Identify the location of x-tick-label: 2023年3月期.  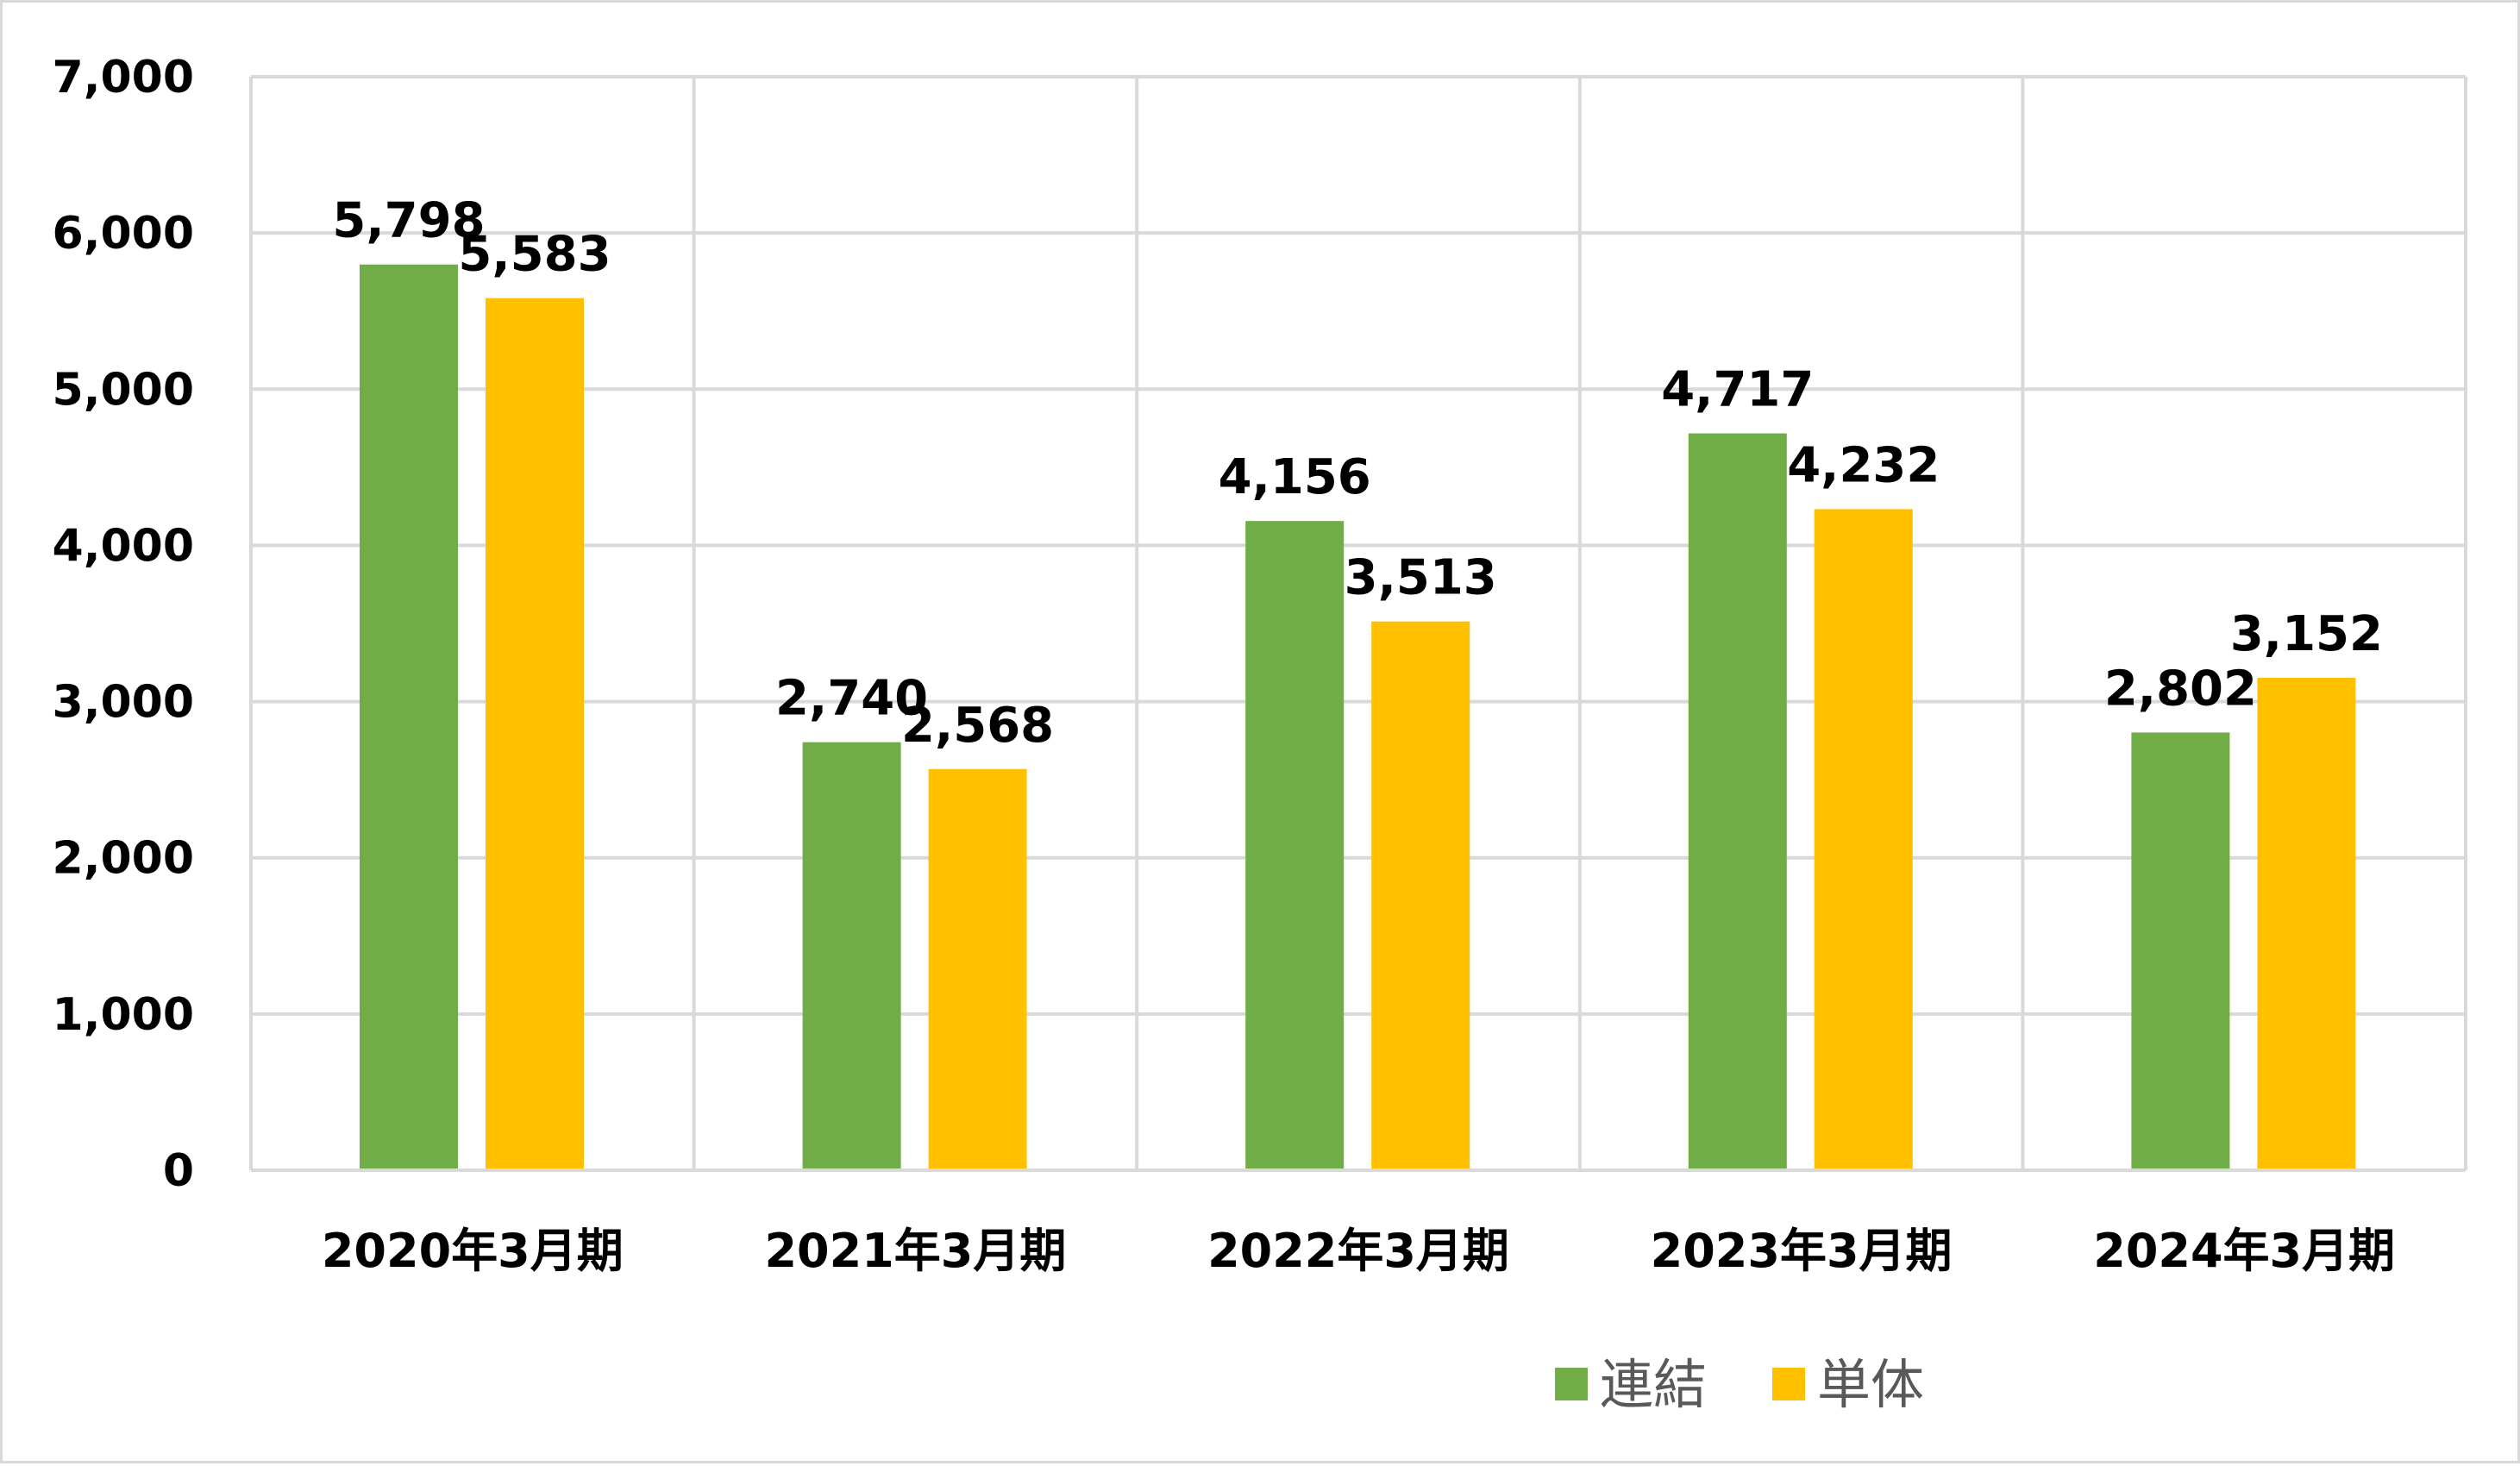
(1802, 1251).